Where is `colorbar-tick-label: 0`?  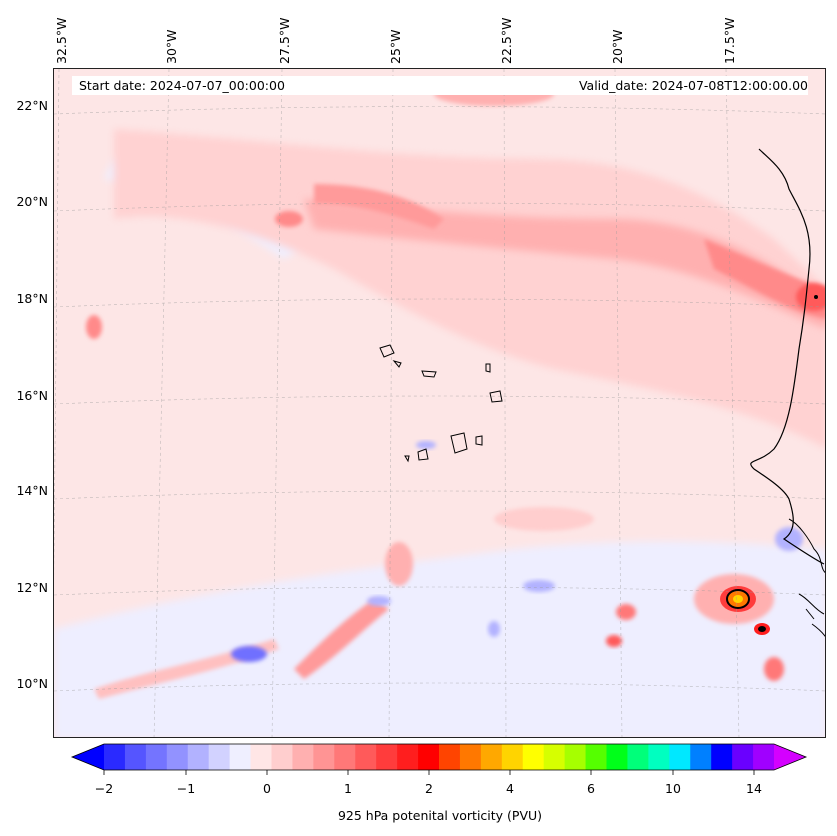
colorbar-tick-label: 0 is located at coordinates (267, 788).